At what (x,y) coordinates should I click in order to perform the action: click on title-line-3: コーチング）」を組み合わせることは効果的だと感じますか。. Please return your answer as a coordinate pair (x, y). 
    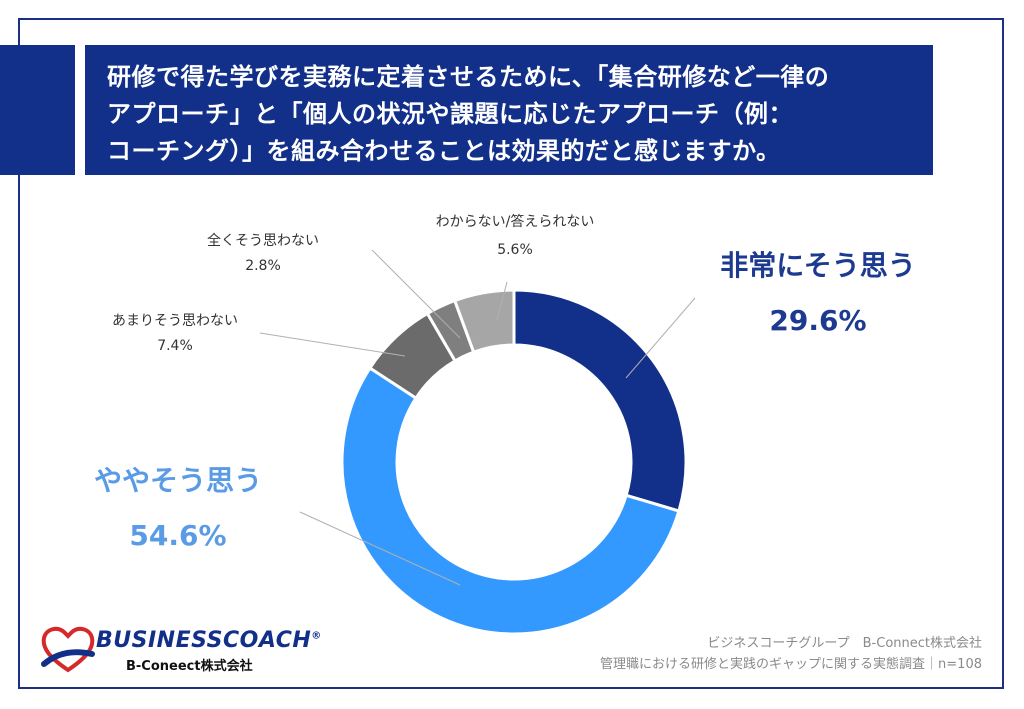
    Looking at the image, I should click on (444, 151).